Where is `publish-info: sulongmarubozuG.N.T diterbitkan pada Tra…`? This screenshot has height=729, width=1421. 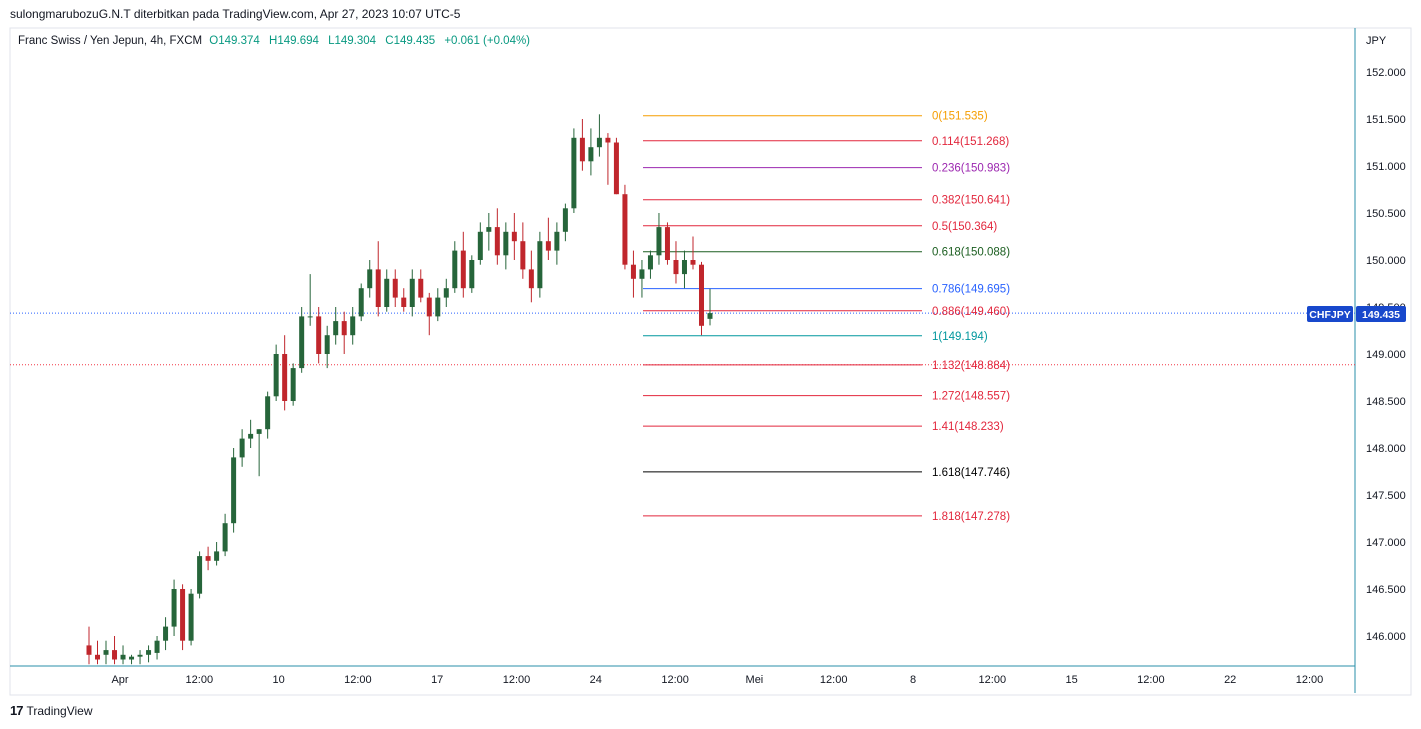
publish-info: sulongmarubozuG.N.T diterbitkan pada Tra… is located at coordinates (235, 14).